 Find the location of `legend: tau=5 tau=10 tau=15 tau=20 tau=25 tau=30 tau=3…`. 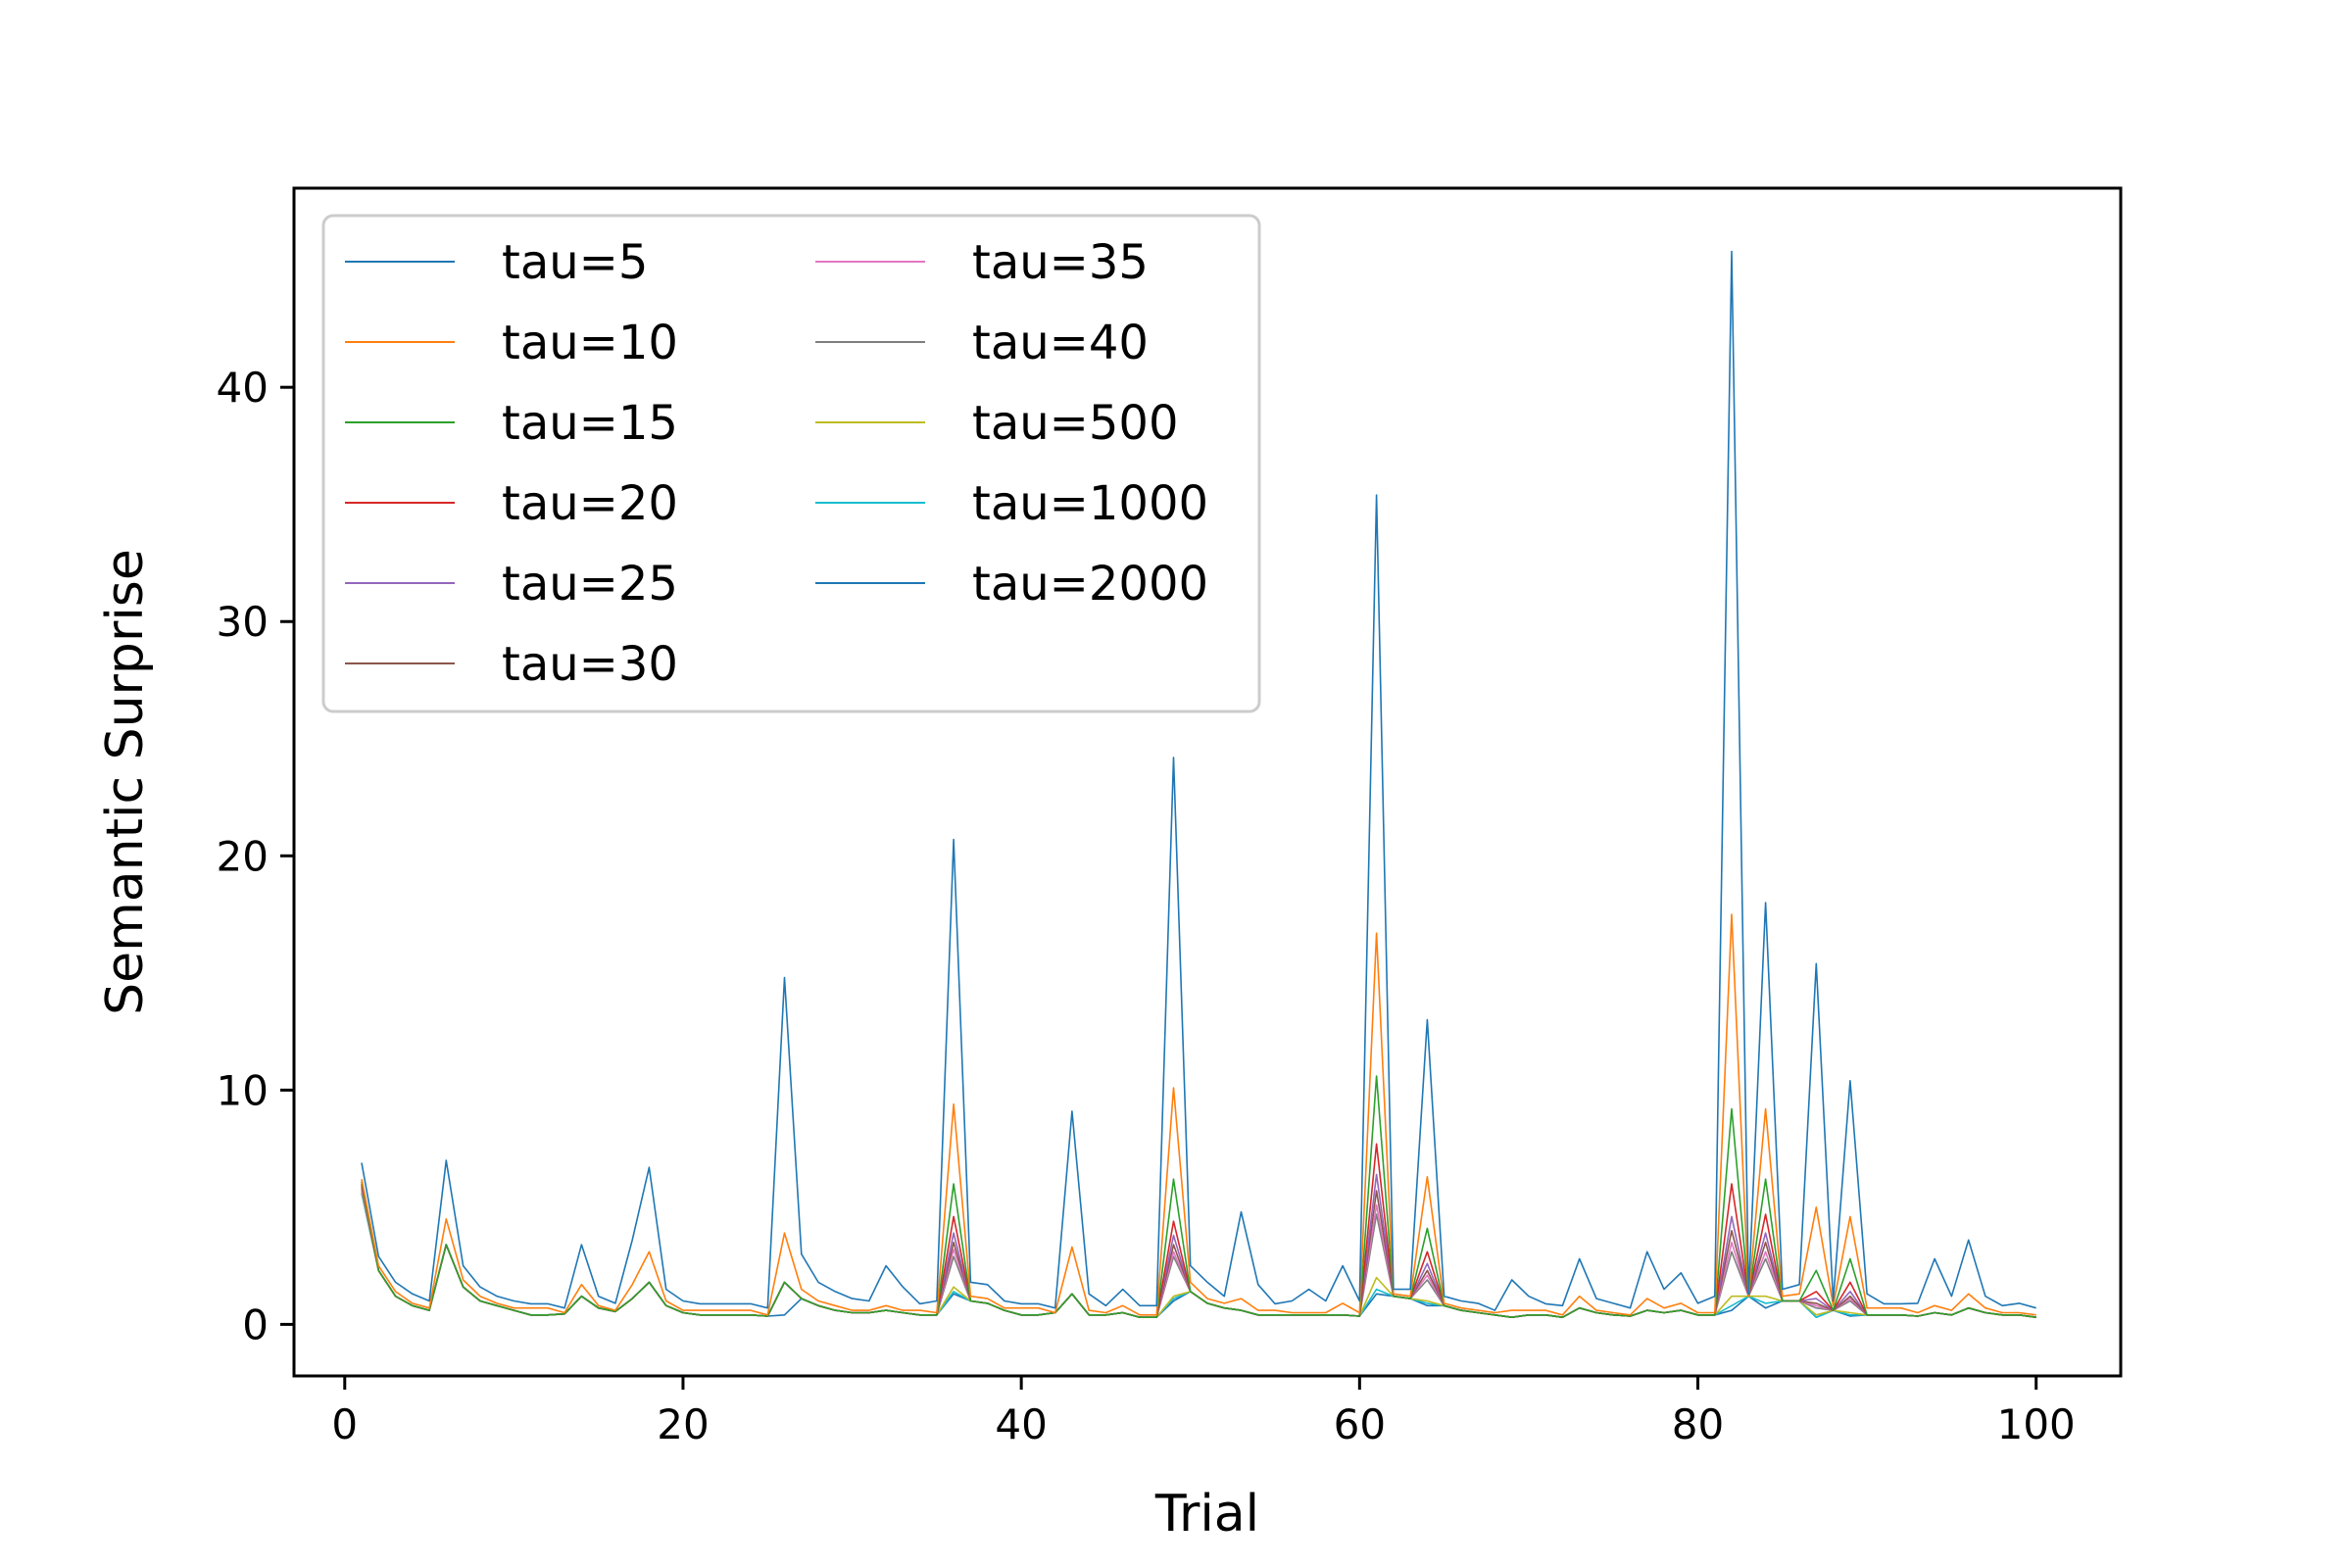

legend: tau=5 tau=10 tau=15 tau=20 tau=25 tau=30 tau=3… is located at coordinates (791, 463).